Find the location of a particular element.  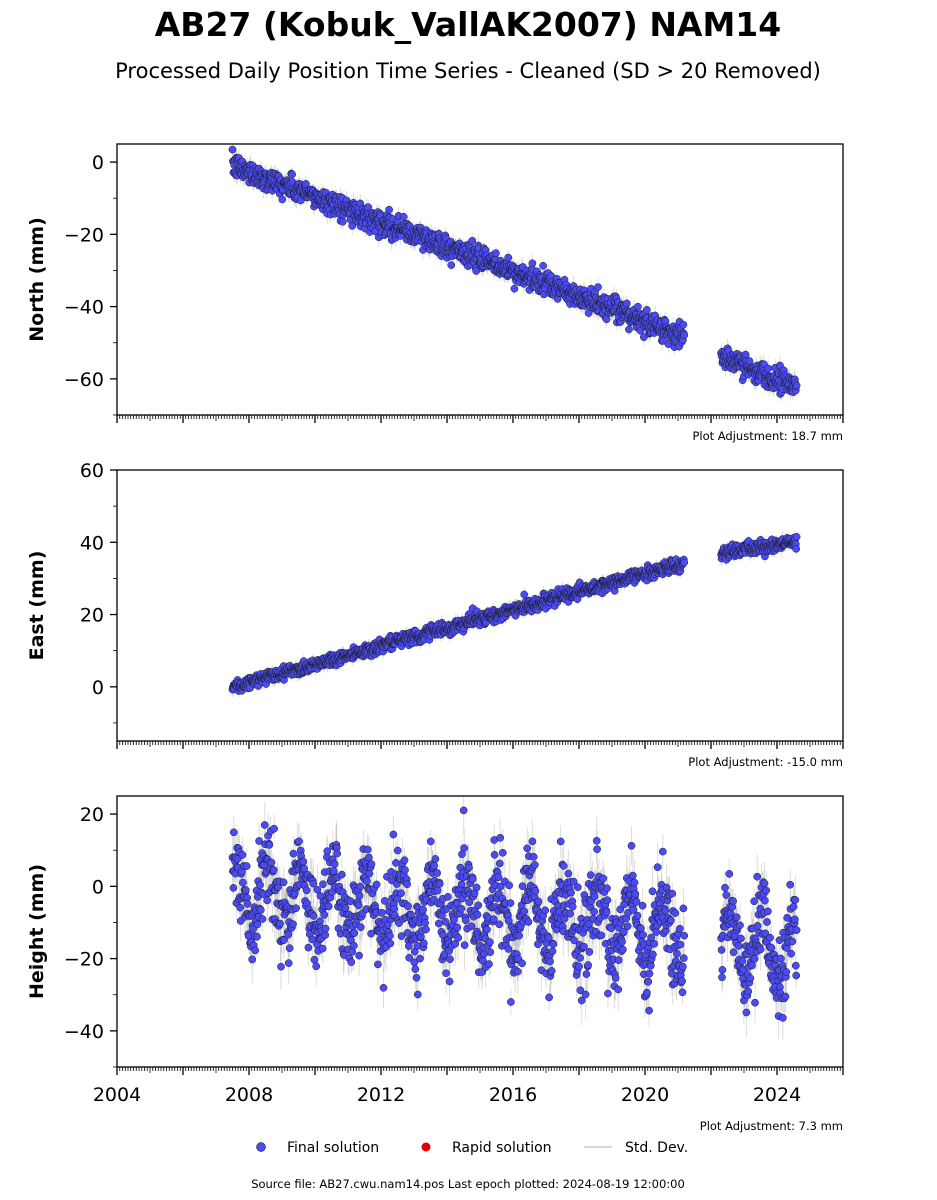

panel-0-data is located at coordinates (514, 273).